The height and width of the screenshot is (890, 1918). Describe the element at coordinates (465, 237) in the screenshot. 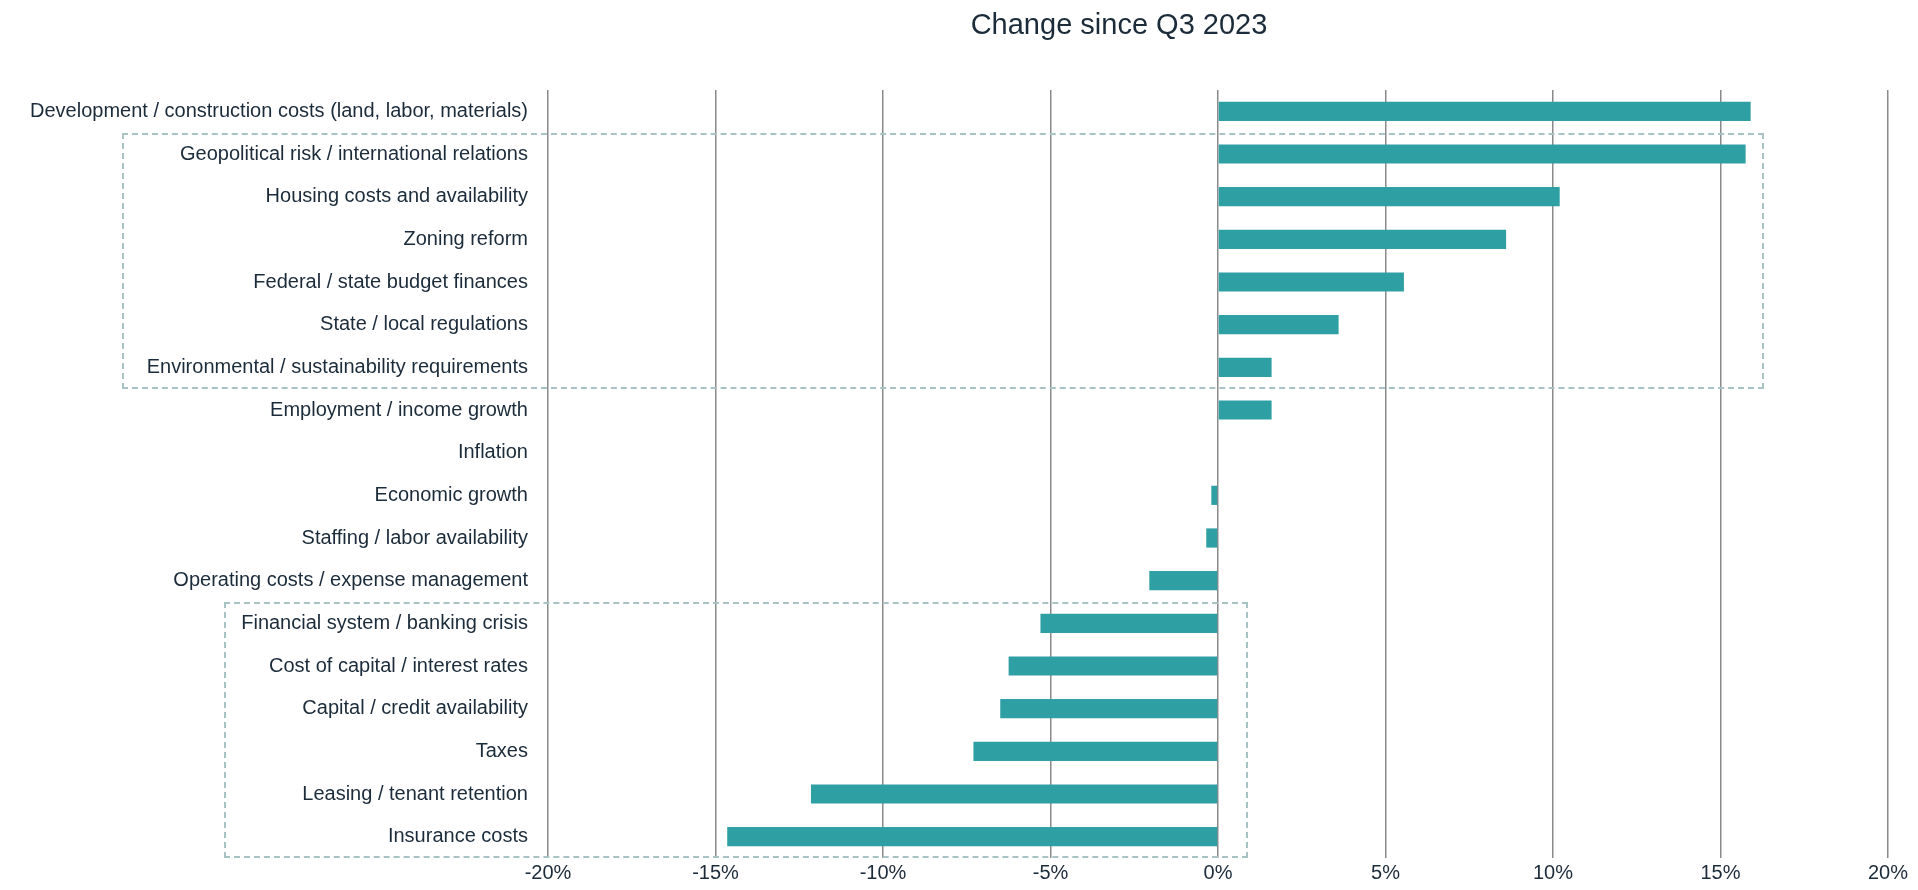

I see `y-tick-label: Zoning reform` at that location.